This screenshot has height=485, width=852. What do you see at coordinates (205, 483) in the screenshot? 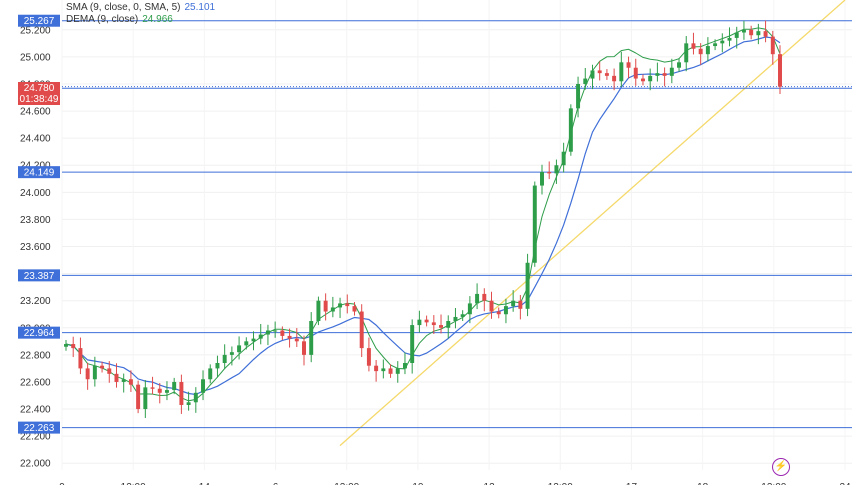
I see `x-tick-label: 14` at bounding box center [205, 483].